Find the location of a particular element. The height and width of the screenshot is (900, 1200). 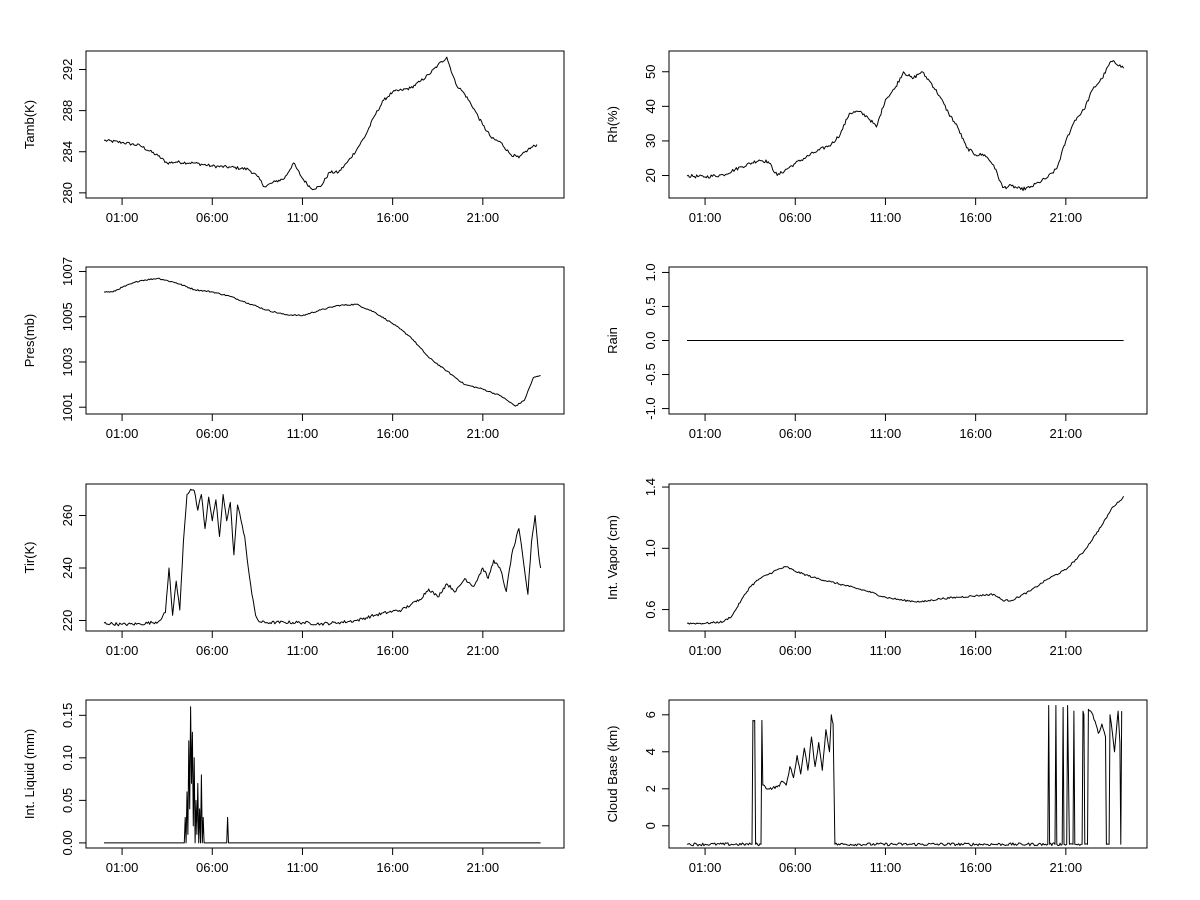

y-tick-label: 50 is located at coordinates (650, 72).